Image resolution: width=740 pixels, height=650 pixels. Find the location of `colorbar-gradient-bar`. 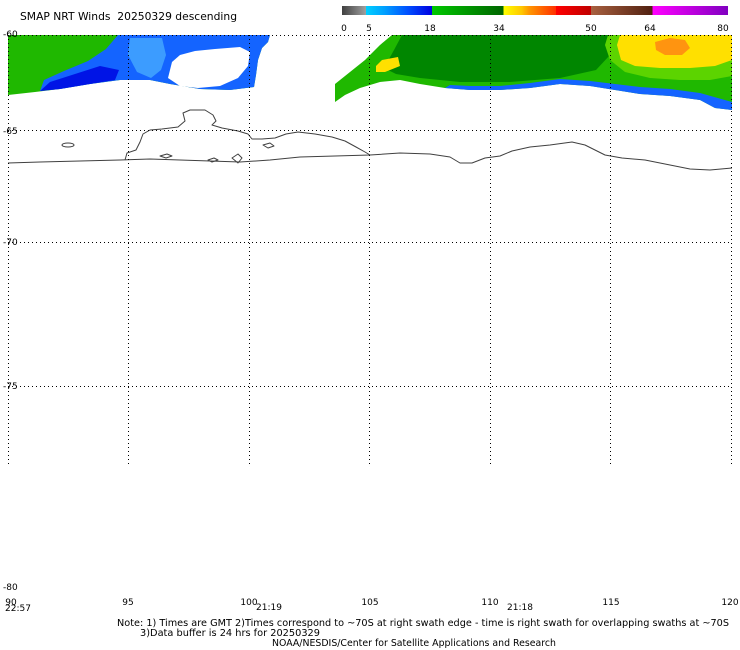

colorbar-gradient-bar is located at coordinates (535, 10).